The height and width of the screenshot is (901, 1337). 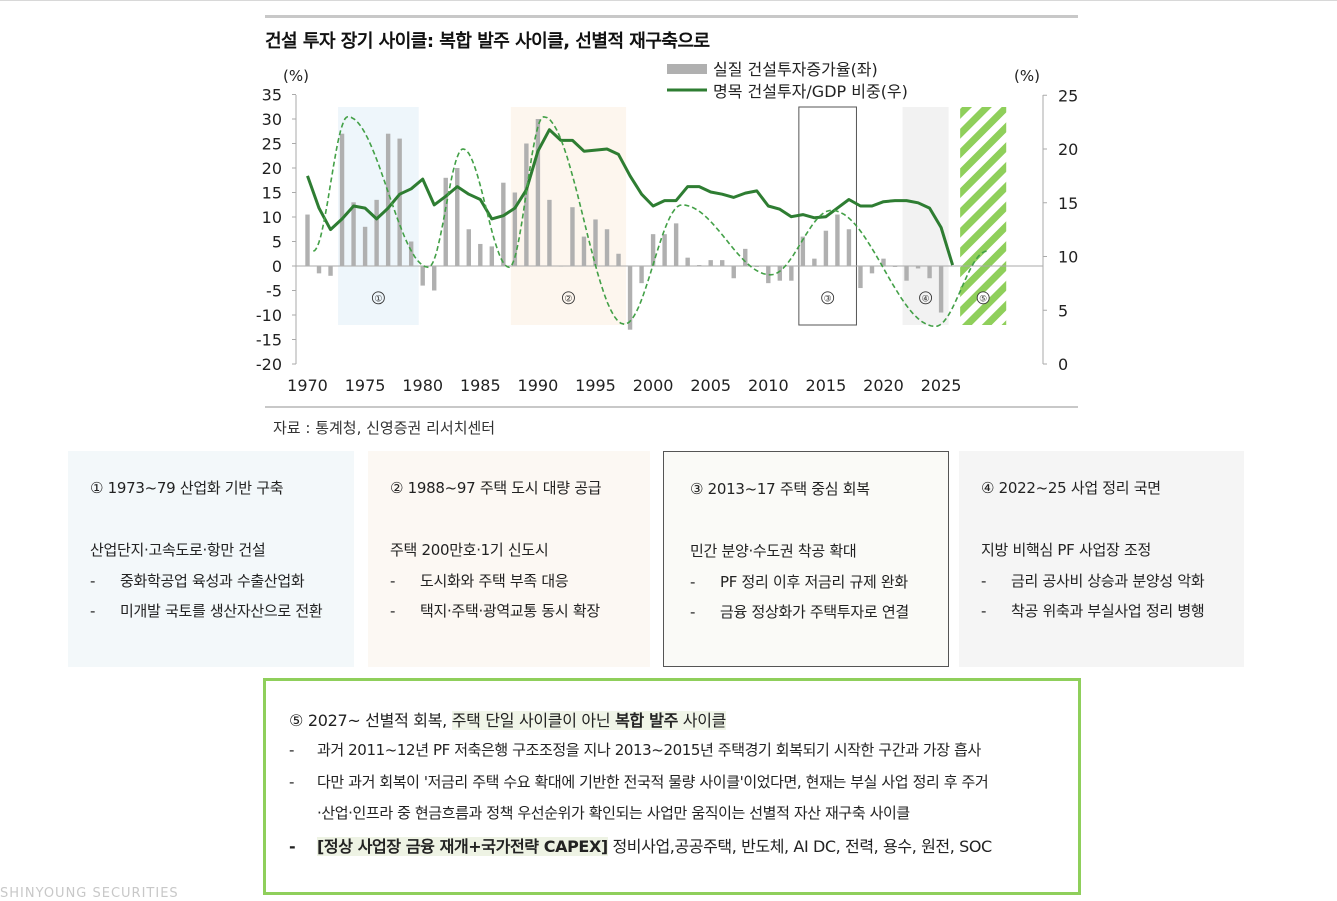 I want to click on period-box-bullet: - 미개발 국토를 생산자산으로 전환, so click(x=206, y=611).